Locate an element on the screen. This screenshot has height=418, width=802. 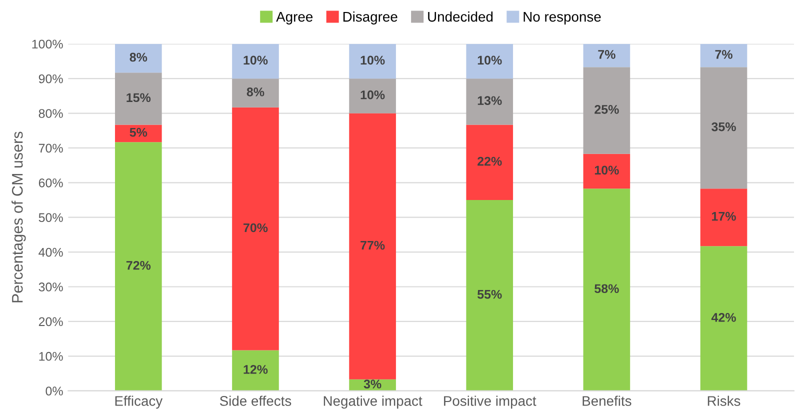
data-label: 25% is located at coordinates (606, 109).